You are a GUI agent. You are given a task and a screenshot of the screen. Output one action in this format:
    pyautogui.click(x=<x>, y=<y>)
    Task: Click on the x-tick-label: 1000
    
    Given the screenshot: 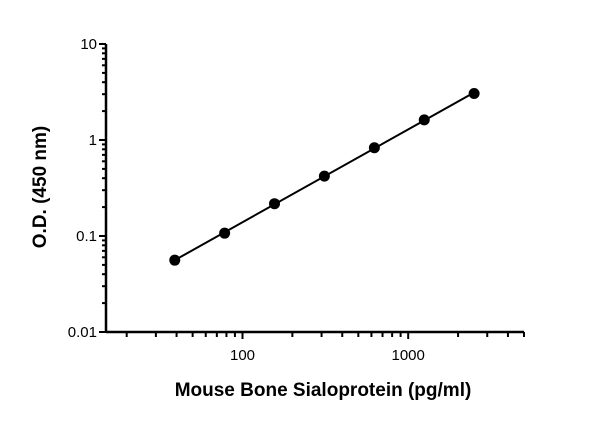 What is the action you would take?
    pyautogui.click(x=408, y=355)
    